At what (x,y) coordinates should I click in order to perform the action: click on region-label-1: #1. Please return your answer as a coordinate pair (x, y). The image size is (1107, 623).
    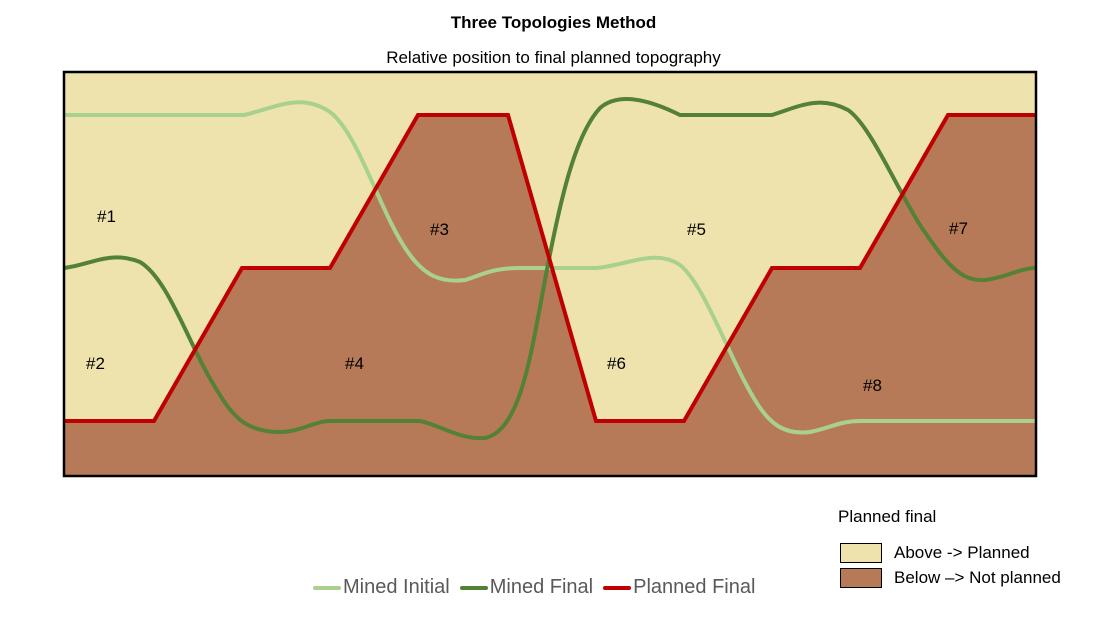
    Looking at the image, I should click on (106, 216).